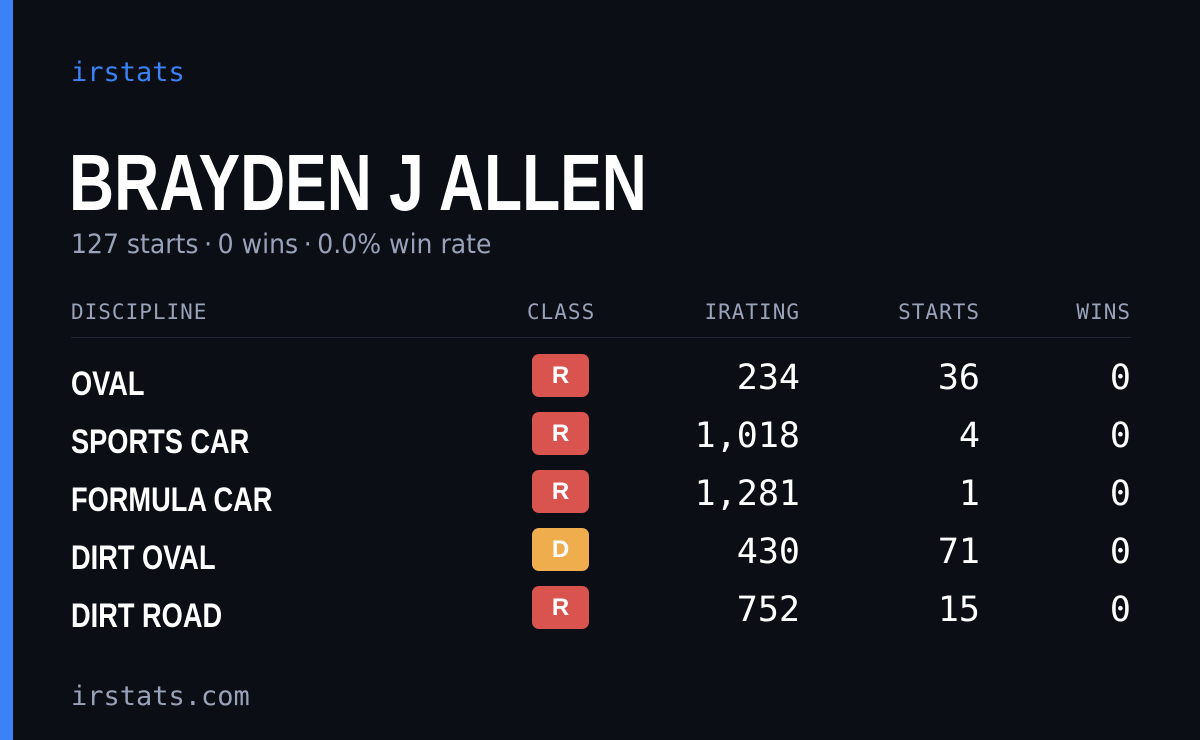 The width and height of the screenshot is (1200, 740). What do you see at coordinates (768, 378) in the screenshot?
I see `irating-value: 234` at bounding box center [768, 378].